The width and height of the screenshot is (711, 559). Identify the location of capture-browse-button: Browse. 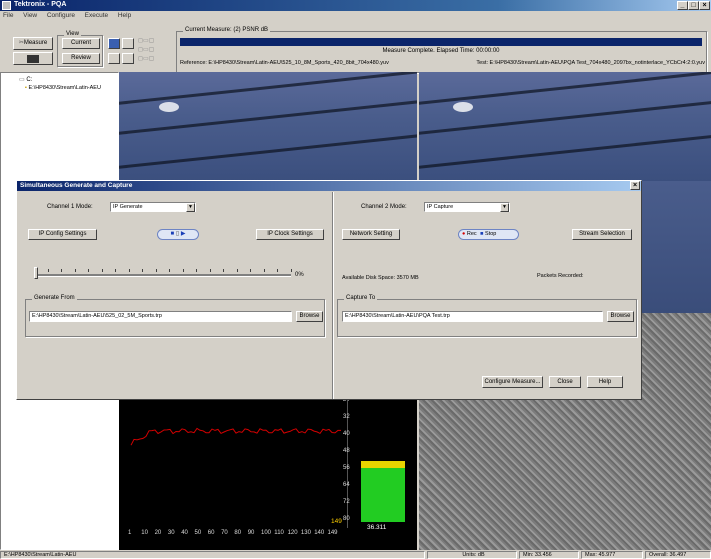
(620, 316).